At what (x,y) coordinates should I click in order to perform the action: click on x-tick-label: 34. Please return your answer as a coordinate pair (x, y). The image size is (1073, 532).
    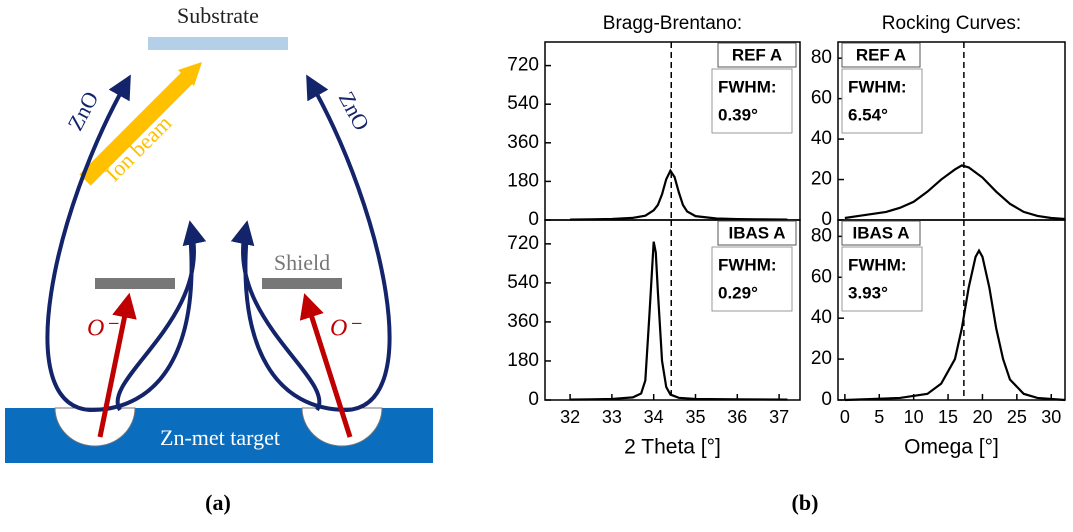
    Looking at the image, I should click on (654, 417).